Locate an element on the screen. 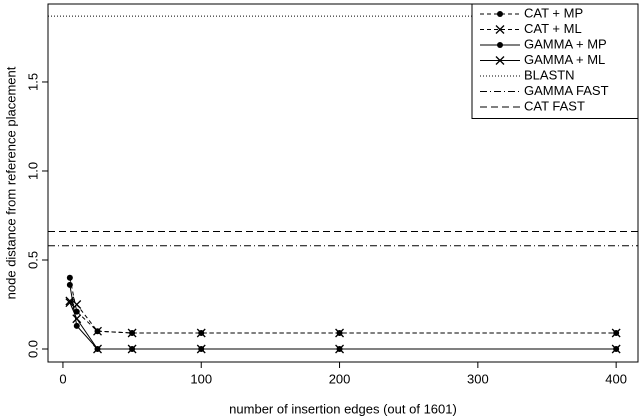 Image resolution: width=640 pixels, height=420 pixels. legend-label: BLASTN is located at coordinates (549, 74).